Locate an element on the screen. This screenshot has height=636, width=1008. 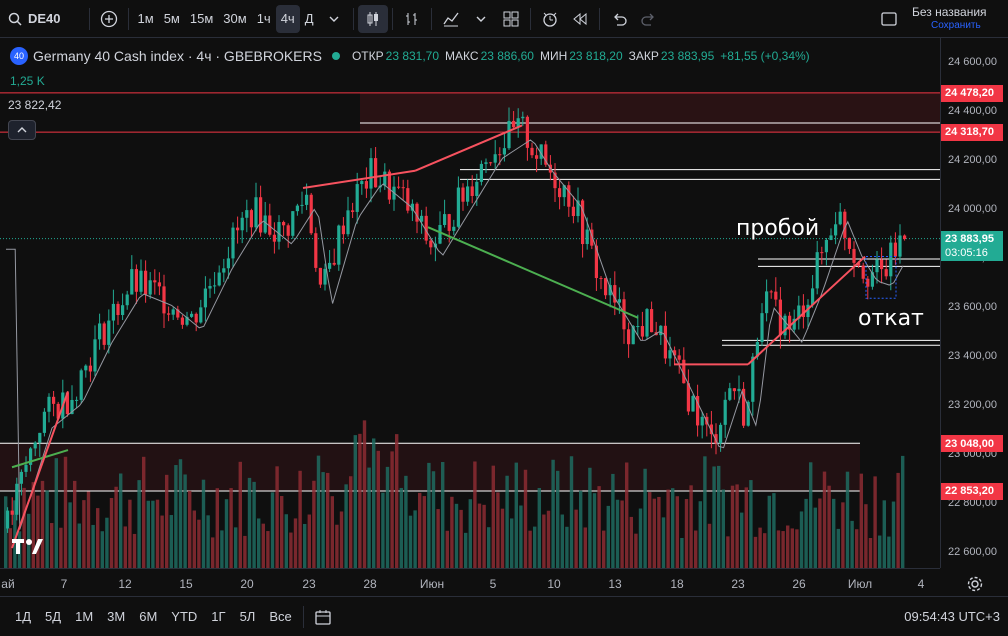
price-level-tag: 22 853,20 is located at coordinates (972, 491).